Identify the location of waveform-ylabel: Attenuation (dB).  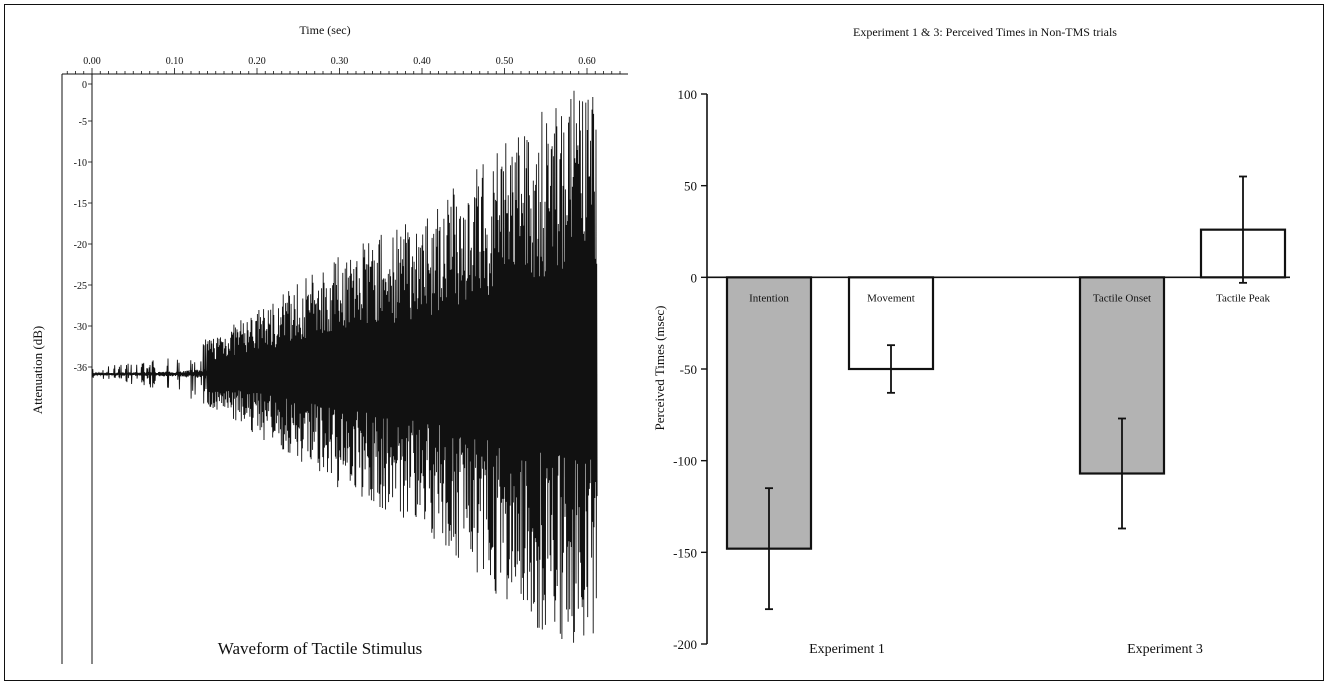
(37, 370).